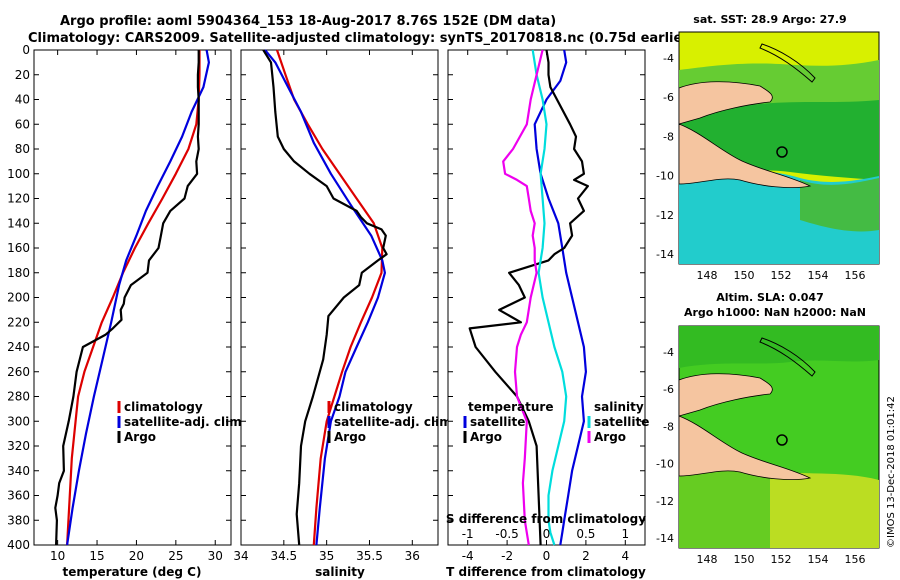 Image resolution: width=900 pixels, height=580 pixels. I want to click on x-tick-label: 35.5, so click(369, 556).